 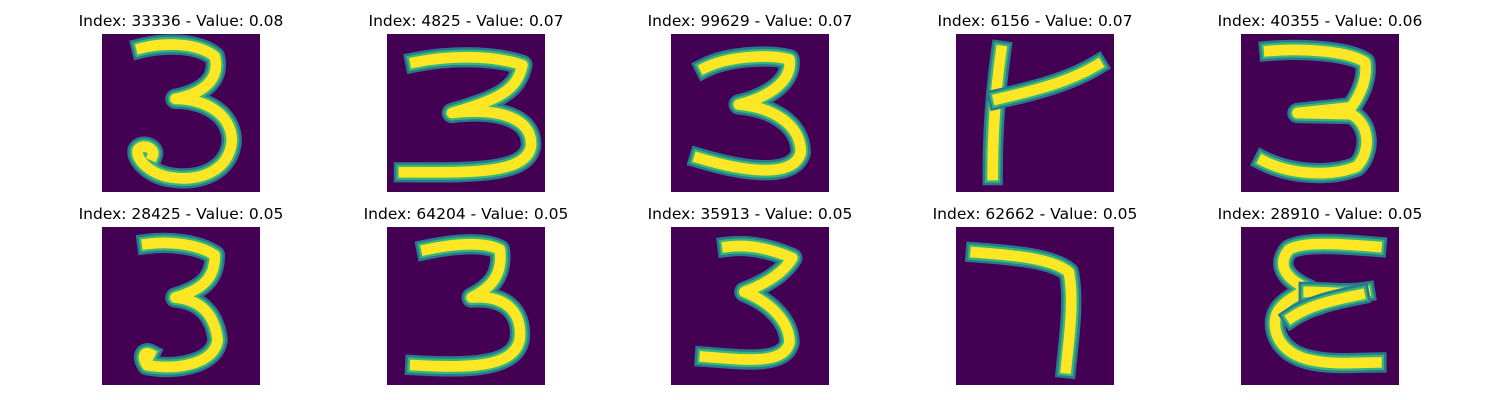 I want to click on digit-panel: Index: 64204 - Value: 0.05, so click(x=466, y=294).